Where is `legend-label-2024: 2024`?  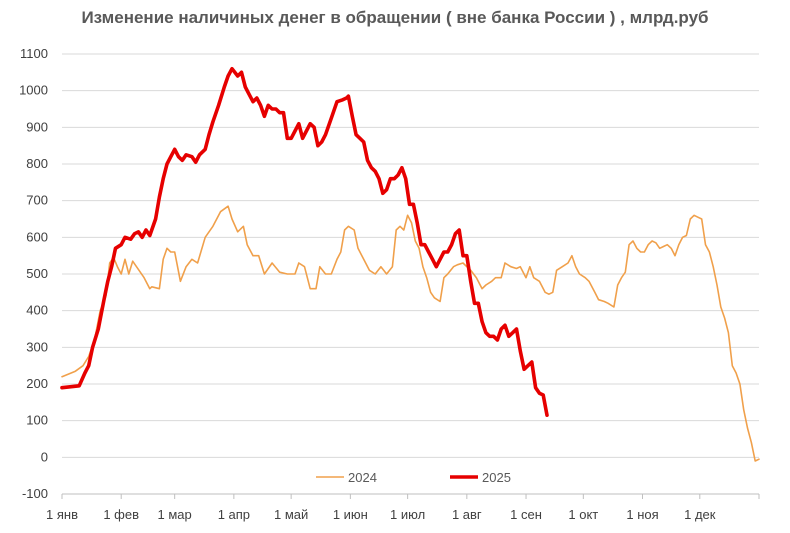 legend-label-2024: 2024 is located at coordinates (362, 477).